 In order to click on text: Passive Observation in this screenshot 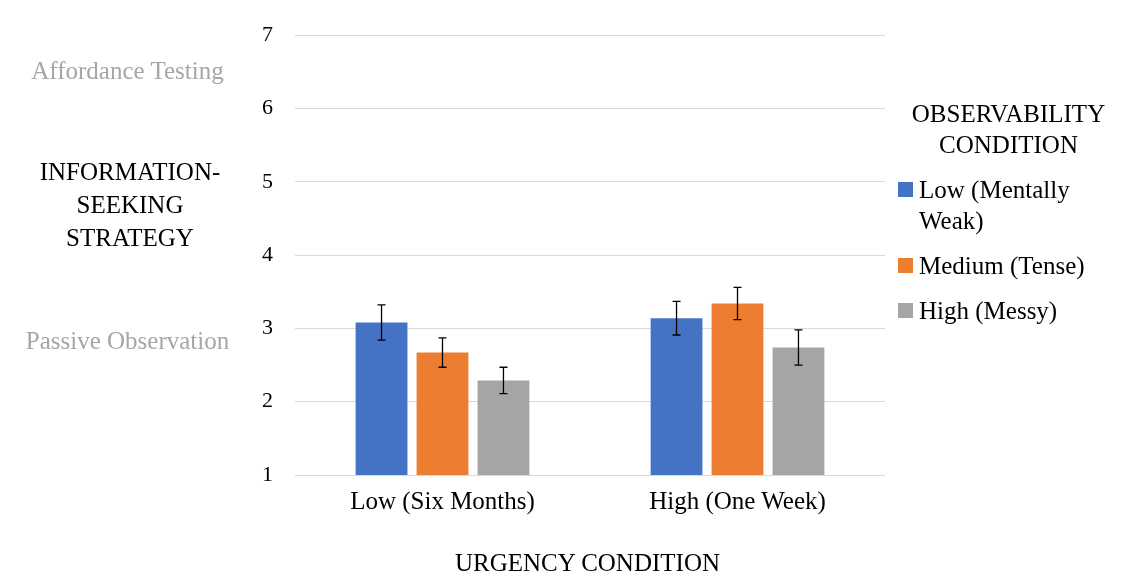, I will do `click(127, 341)`.